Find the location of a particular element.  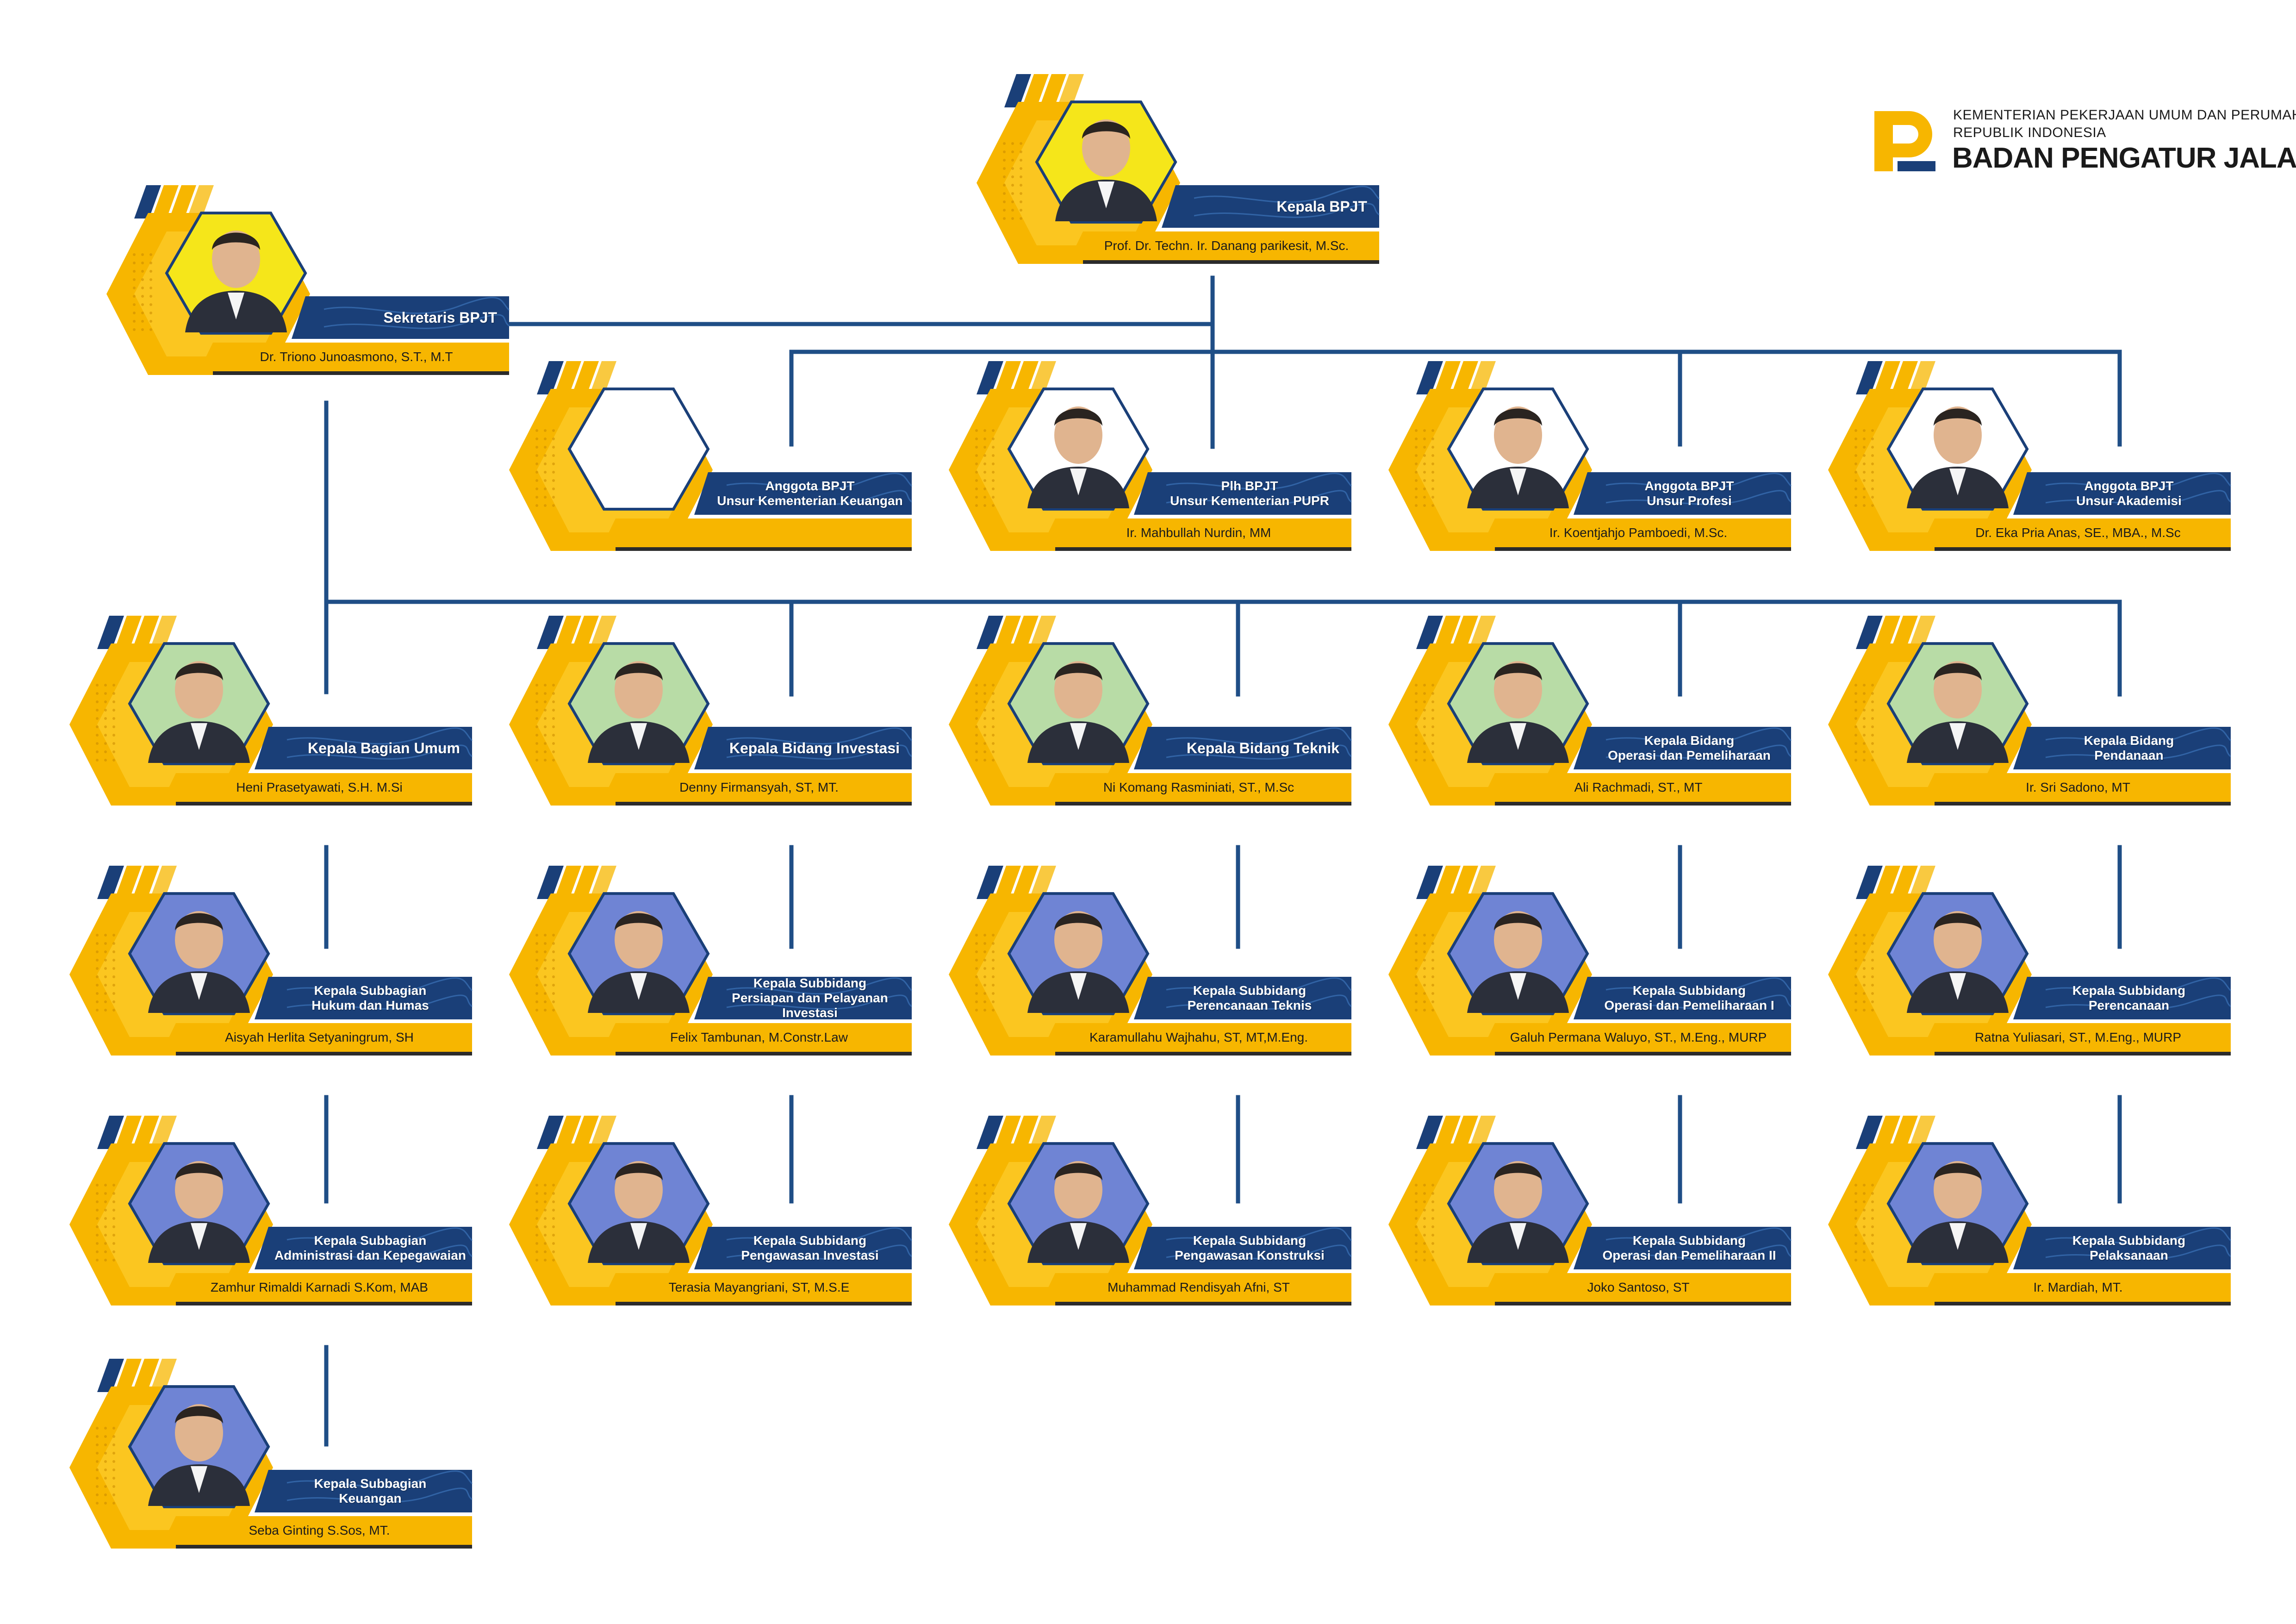

position-title-line: Unsur Profesi is located at coordinates (1689, 500).